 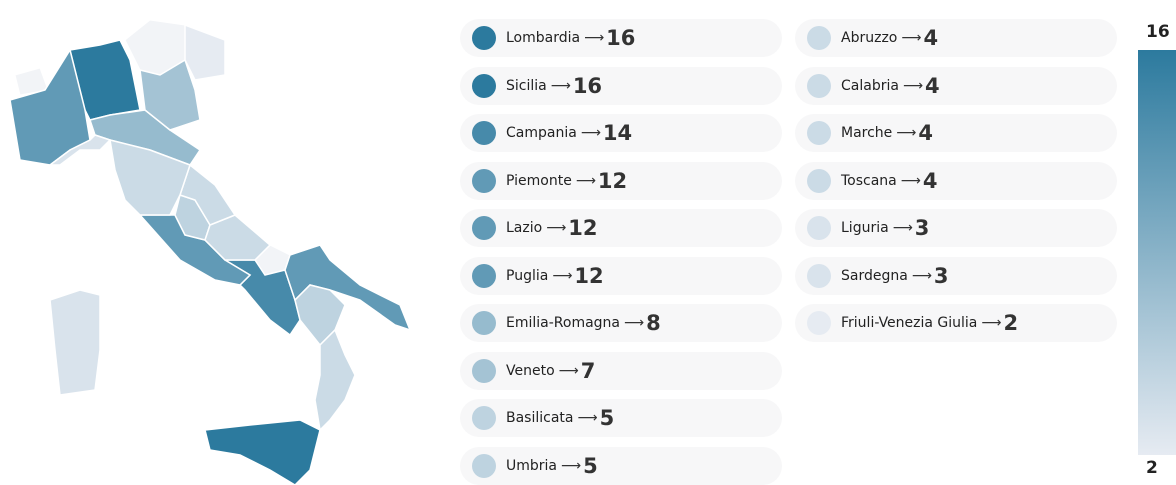 What do you see at coordinates (540, 418) in the screenshot?
I see `region-name: Basilicata` at bounding box center [540, 418].